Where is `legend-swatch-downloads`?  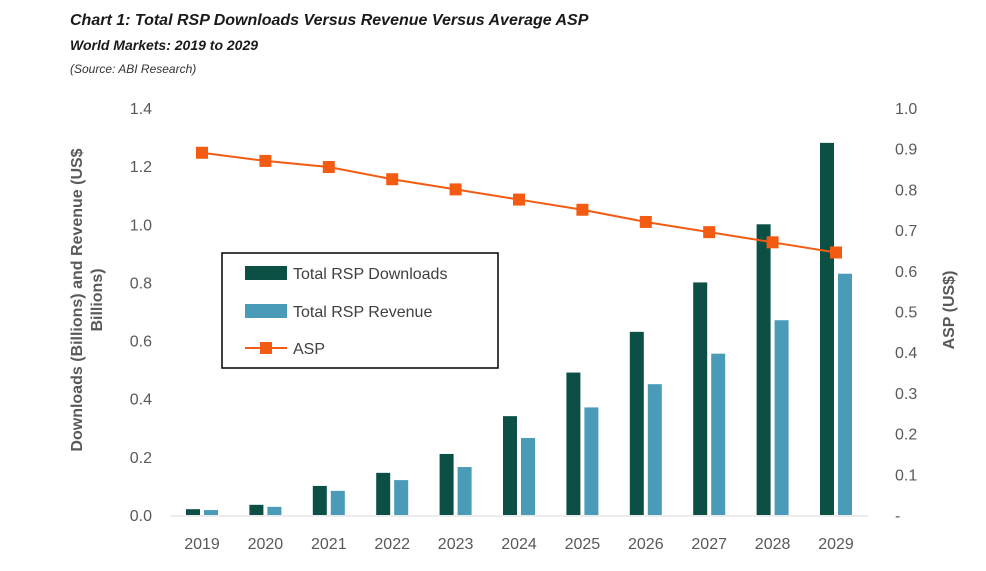
legend-swatch-downloads is located at coordinates (266, 273).